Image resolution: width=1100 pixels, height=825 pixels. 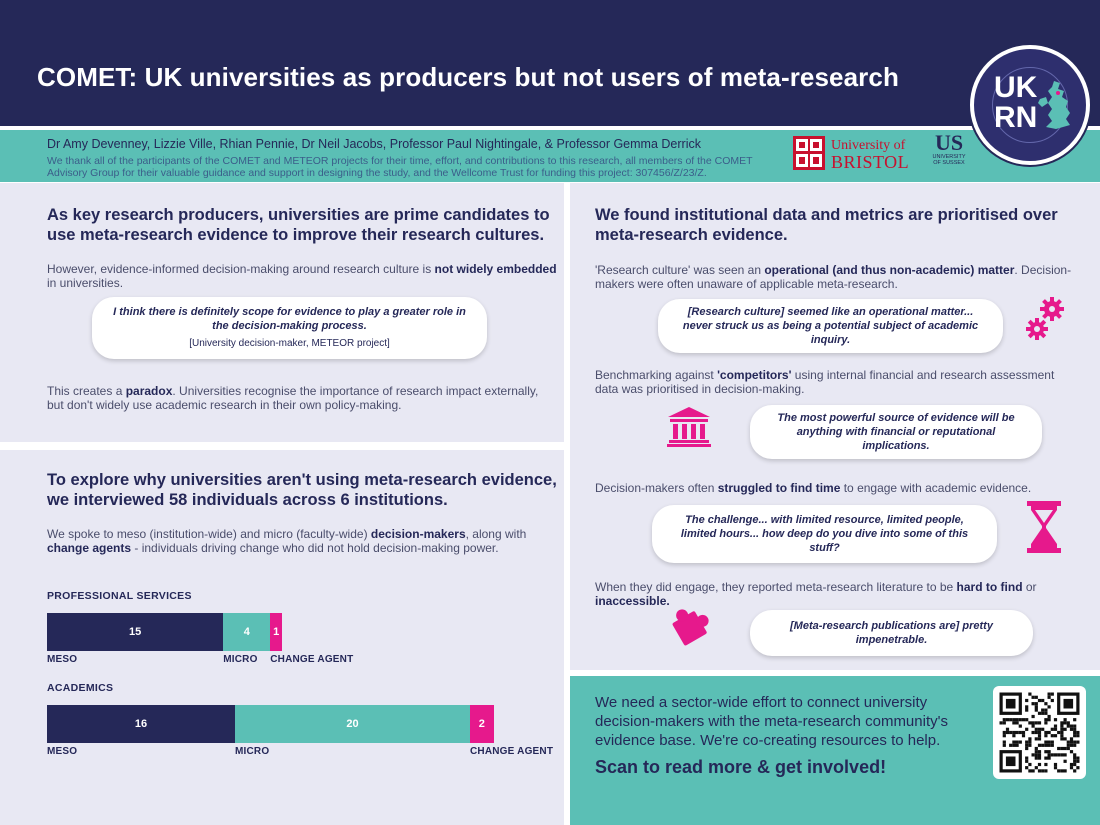 What do you see at coordinates (1016, 87) in the screenshot?
I see `logo-line1: UK` at bounding box center [1016, 87].